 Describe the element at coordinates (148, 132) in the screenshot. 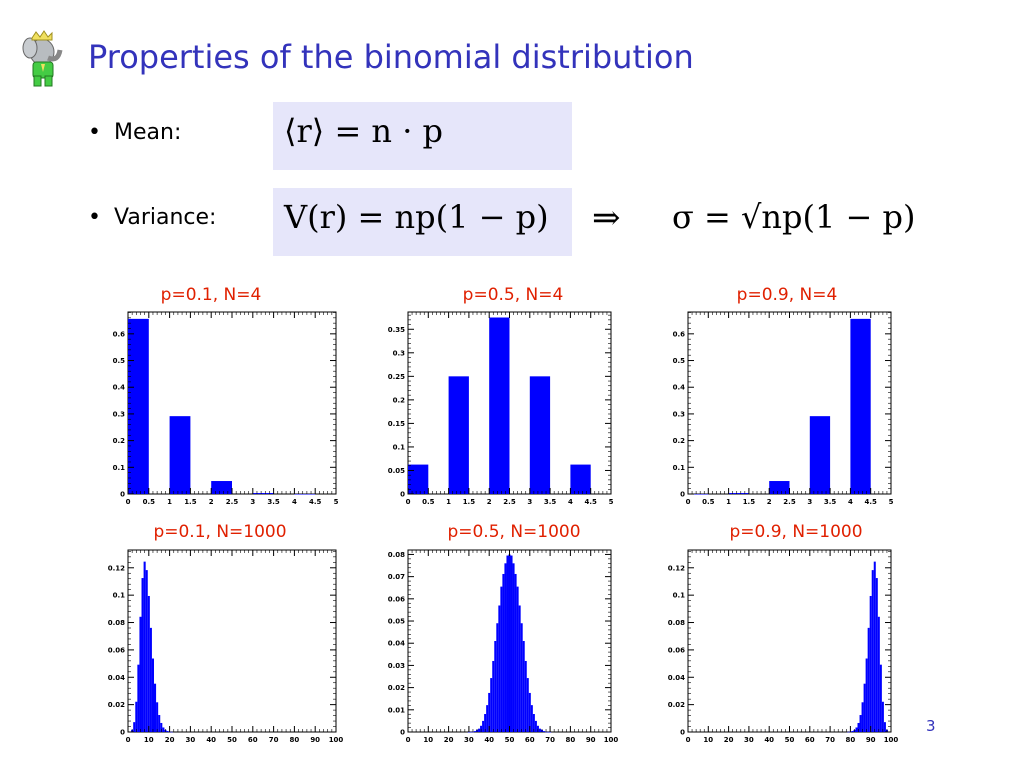

I see `mean-label: Mean:` at that location.